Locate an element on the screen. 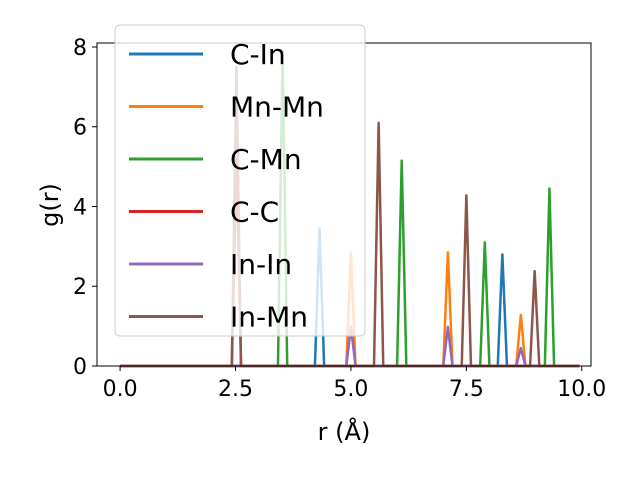 This screenshot has width=640, height=480. y-ticks: 0 2 4 6 8 is located at coordinates (85, 208).